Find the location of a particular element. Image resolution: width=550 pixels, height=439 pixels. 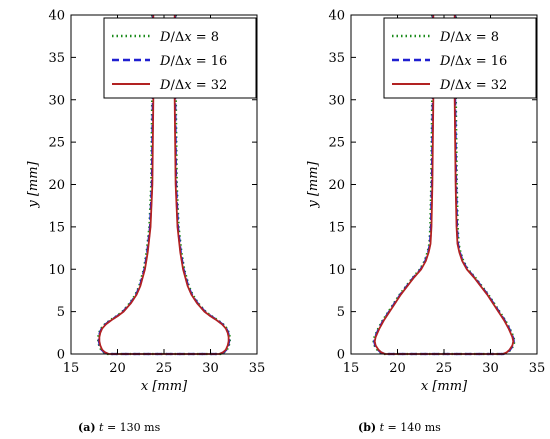

caption-b: (b) t = 140 ms is located at coordinates (399, 427).